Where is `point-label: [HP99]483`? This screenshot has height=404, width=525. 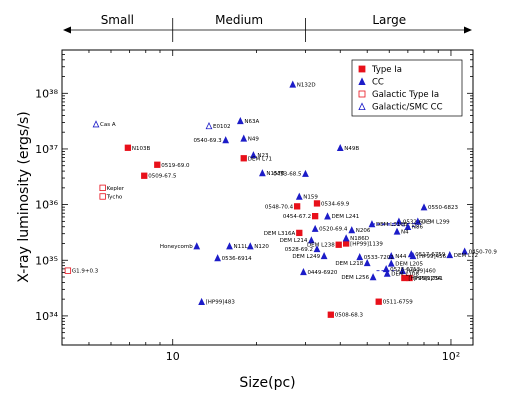
point-label: [HP99]483 is located at coordinates (221, 303).